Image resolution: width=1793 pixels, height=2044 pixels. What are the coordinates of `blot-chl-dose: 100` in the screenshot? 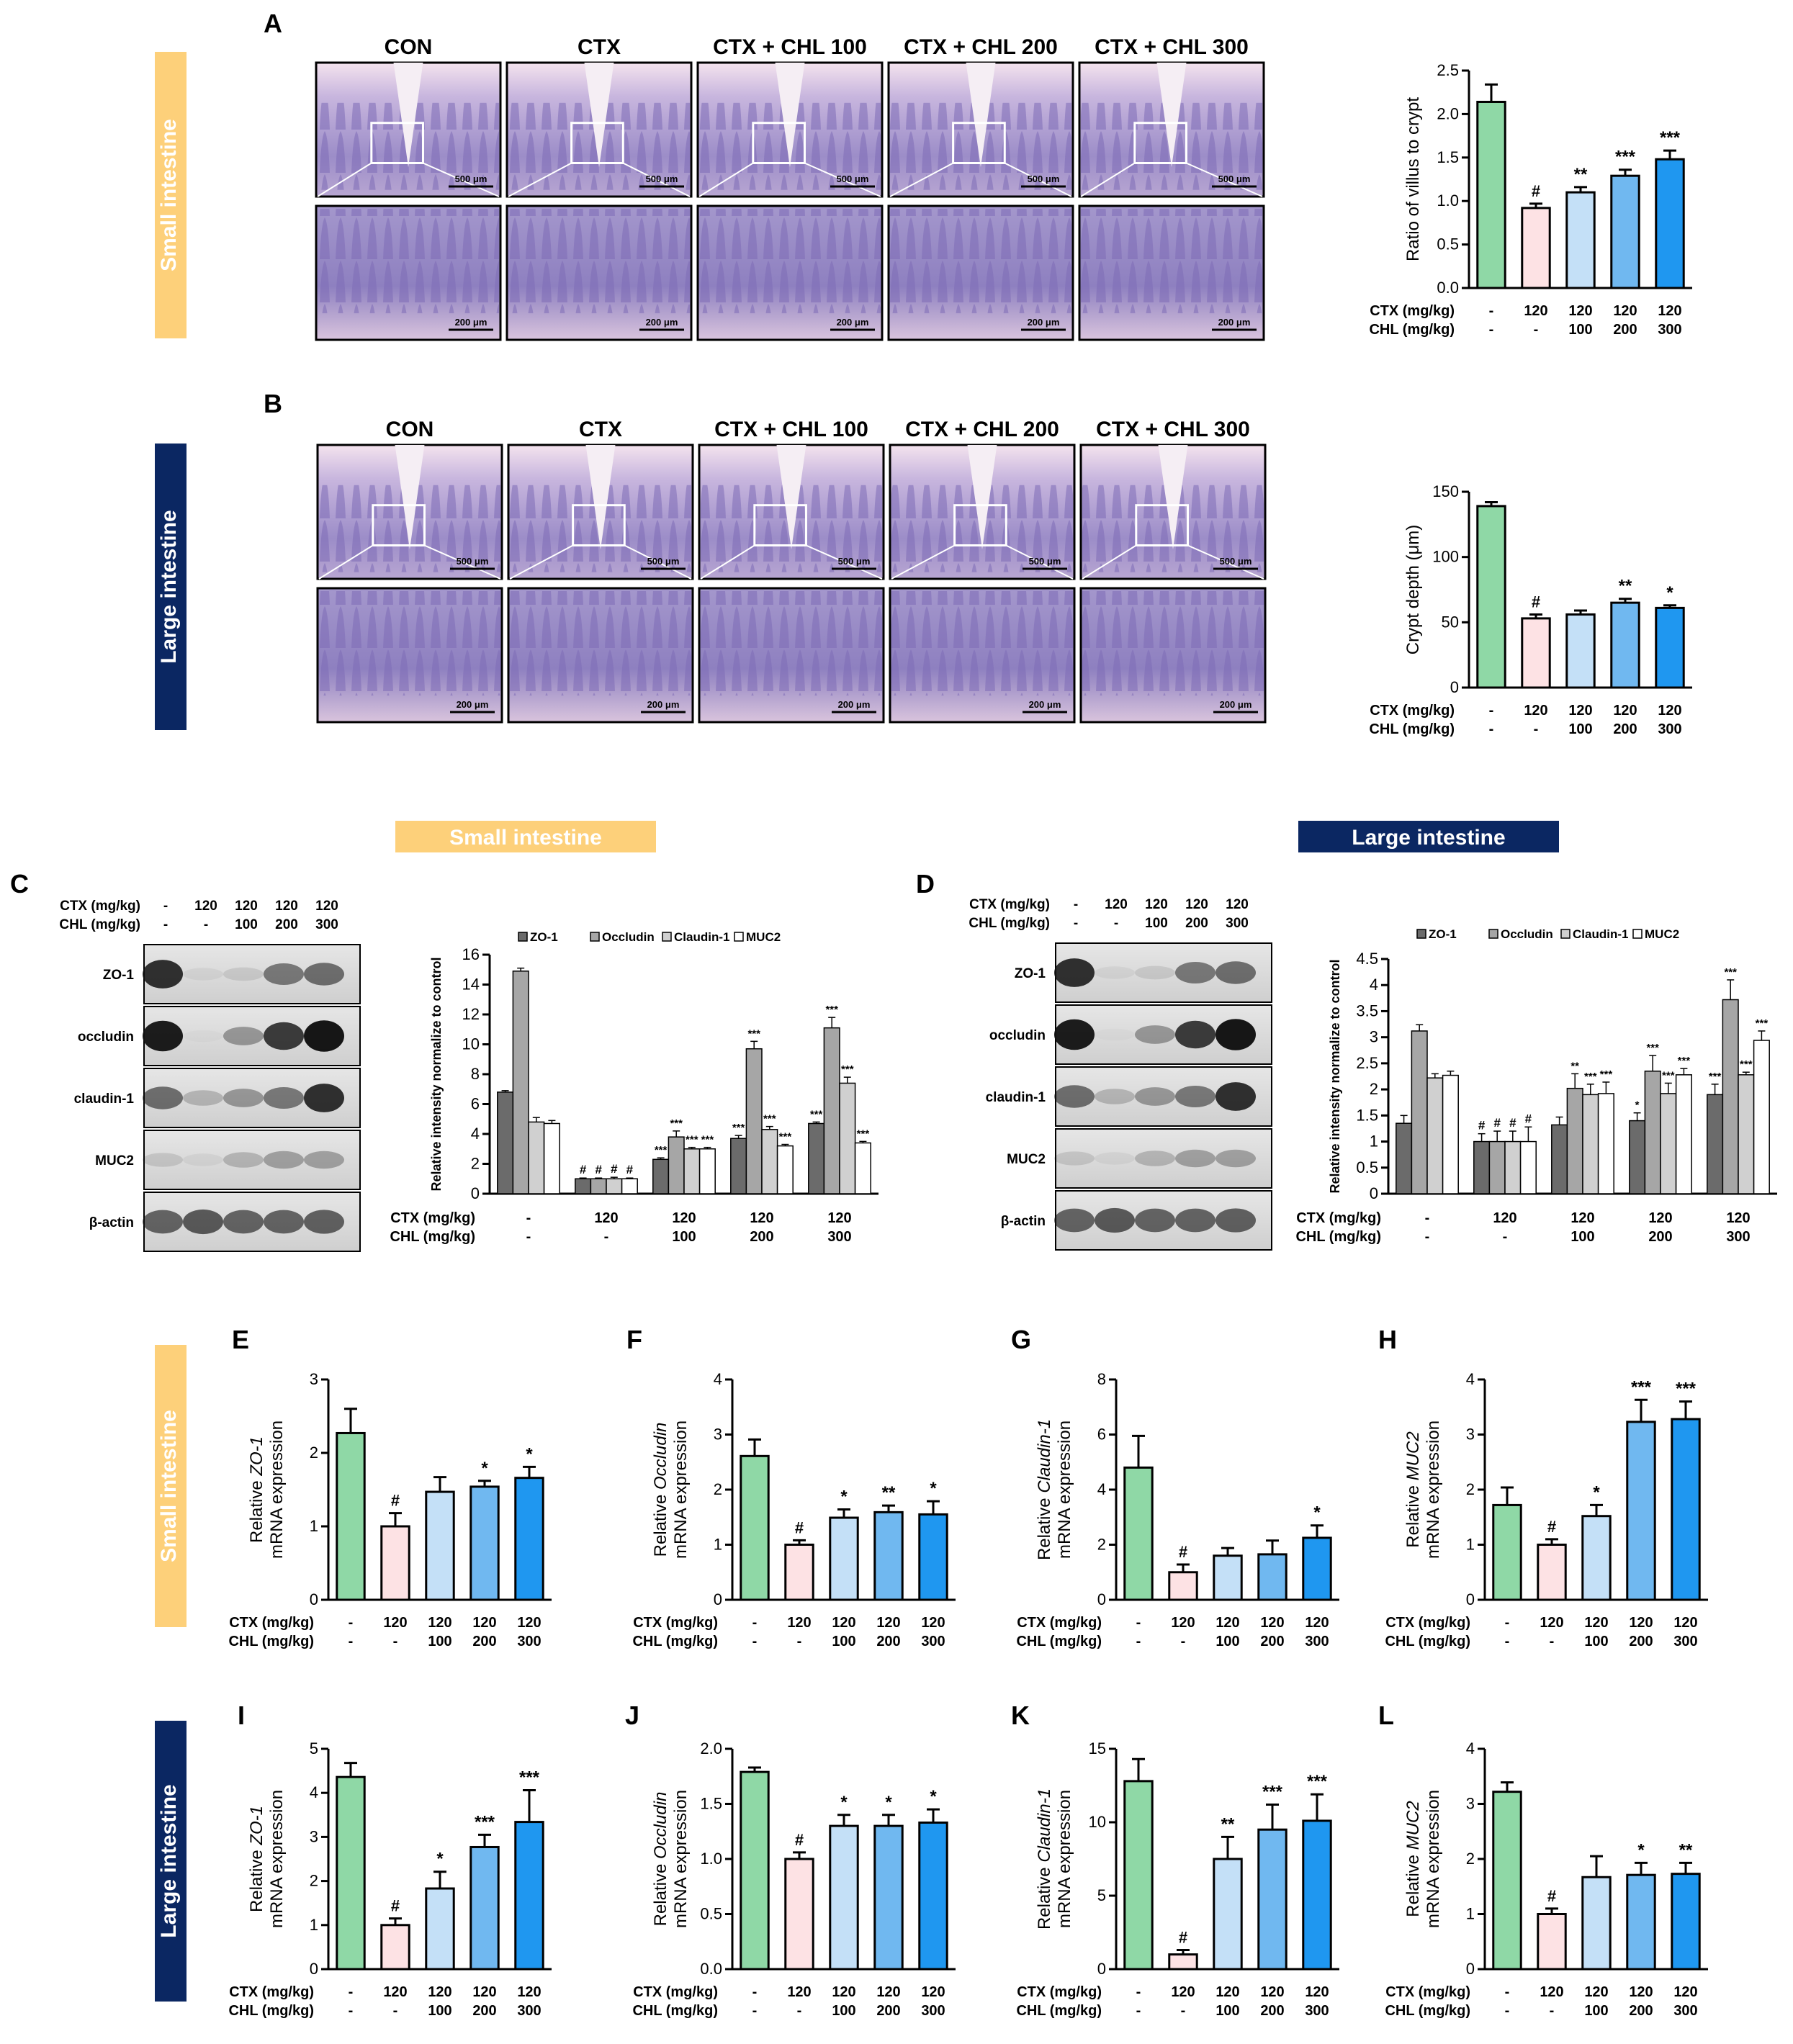 It's located at (1156, 923).